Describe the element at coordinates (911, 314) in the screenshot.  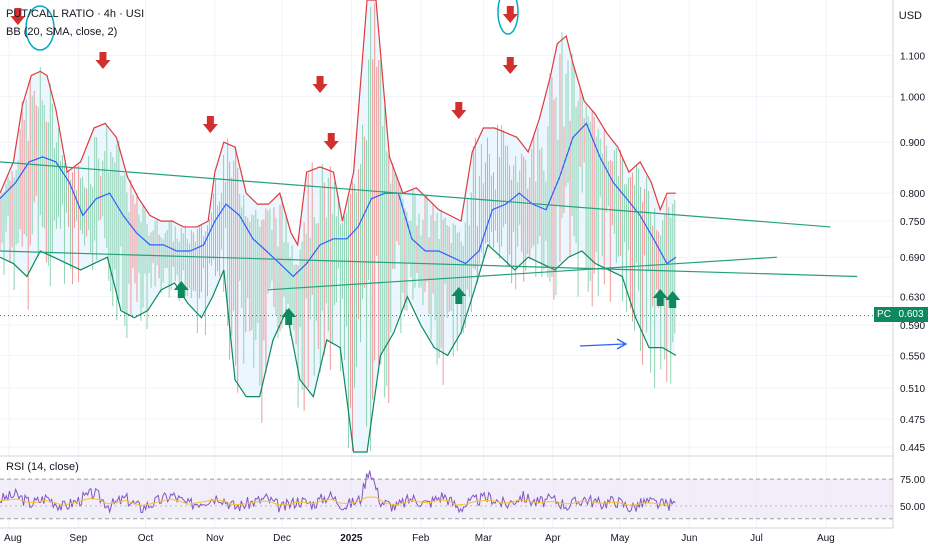
I see `price-tag-value: 0.603` at that location.